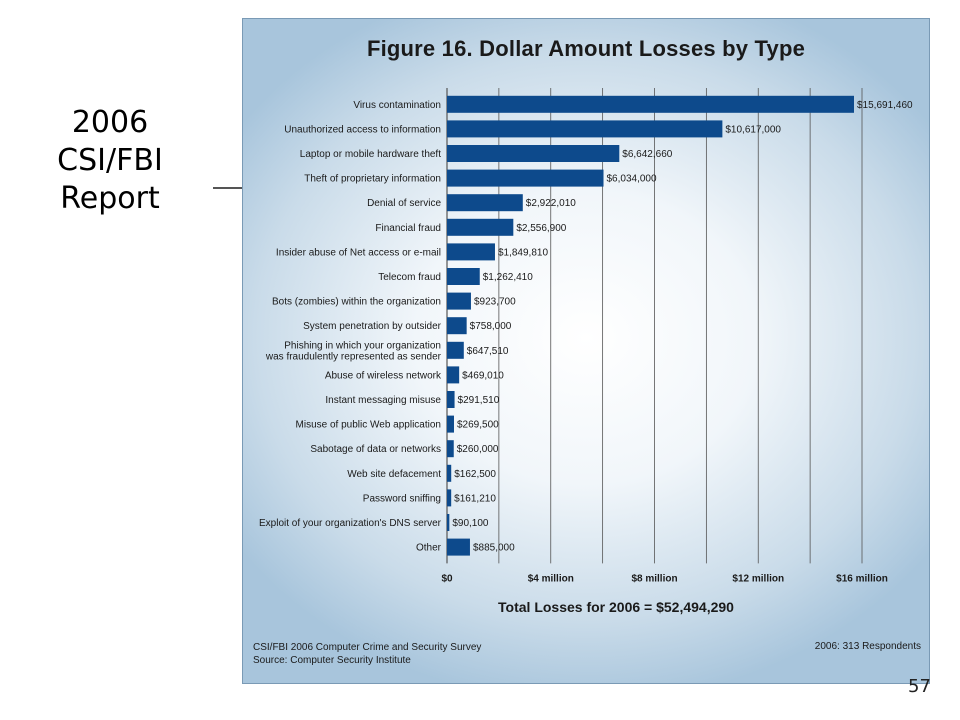 Image resolution: width=960 pixels, height=720 pixels. I want to click on value-label: $923,700, so click(495, 302).